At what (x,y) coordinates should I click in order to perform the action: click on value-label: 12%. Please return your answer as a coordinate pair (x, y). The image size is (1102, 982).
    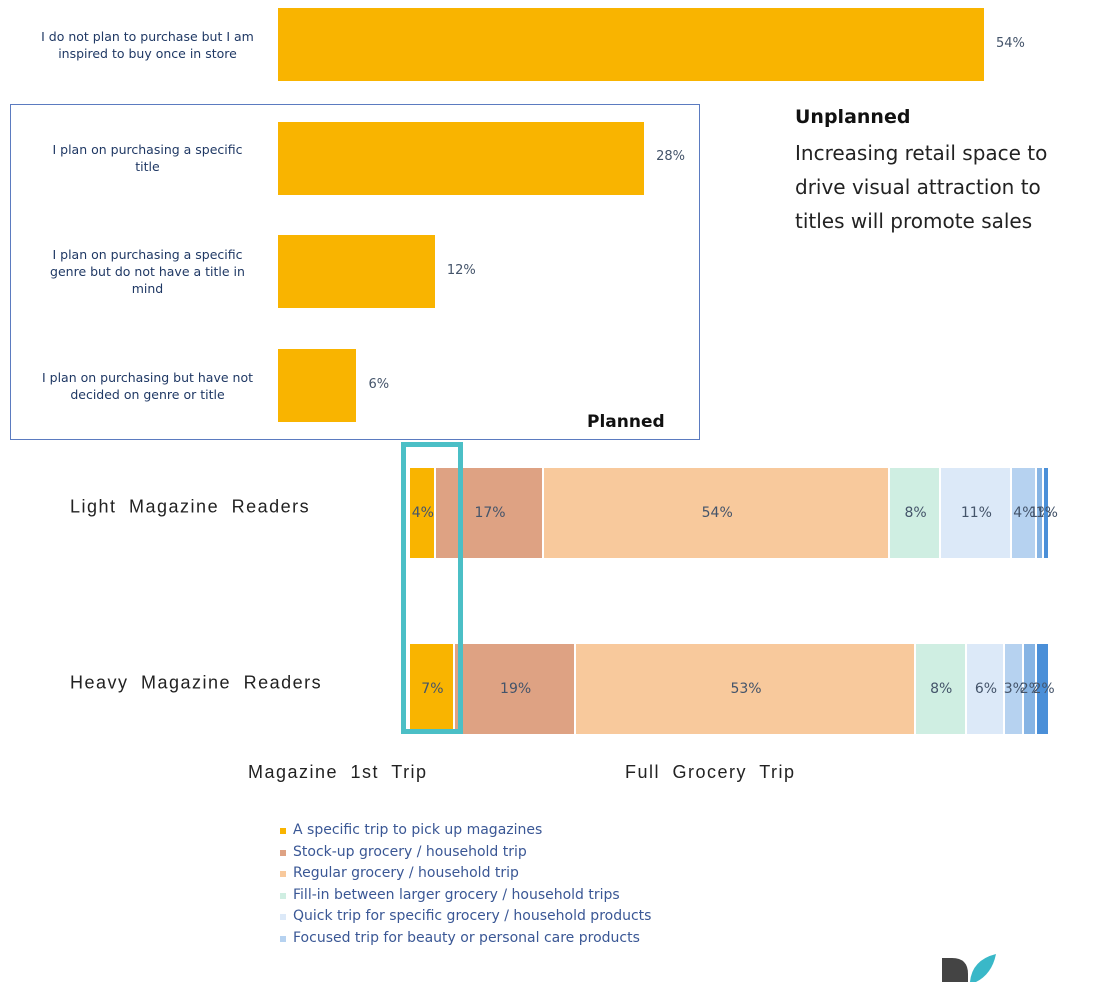
    Looking at the image, I should click on (461, 270).